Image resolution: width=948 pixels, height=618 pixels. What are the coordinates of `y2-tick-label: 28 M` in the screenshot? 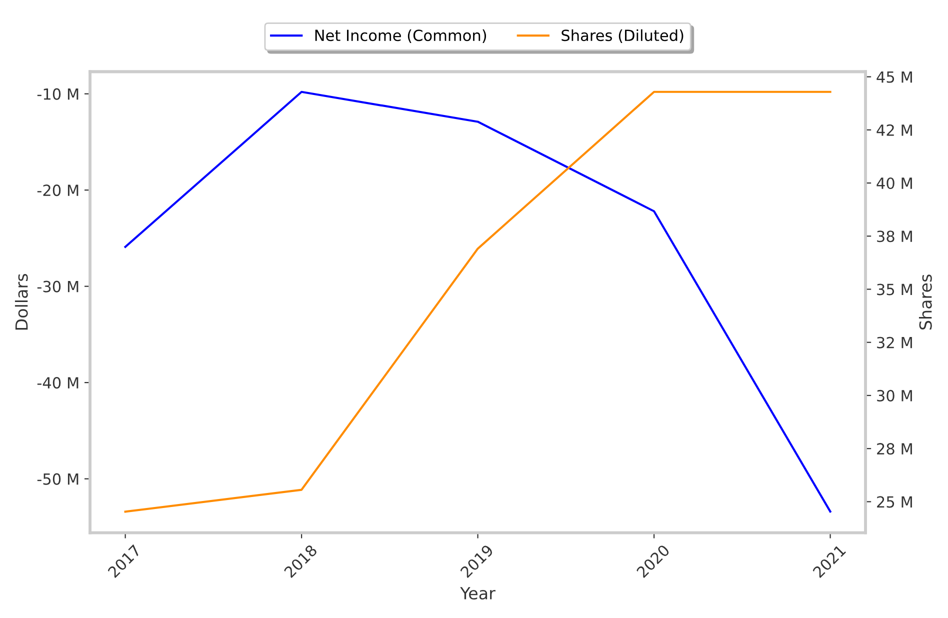 It's located at (894, 449).